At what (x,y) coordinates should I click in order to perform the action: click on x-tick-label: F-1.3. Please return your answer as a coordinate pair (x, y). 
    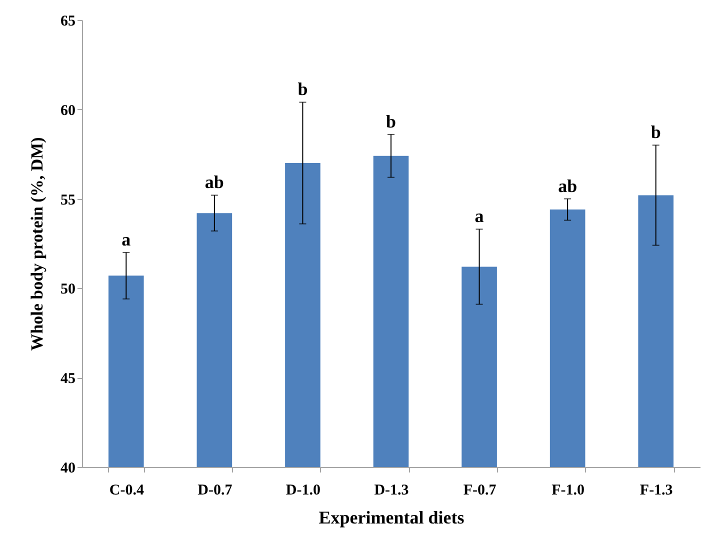
    Looking at the image, I should click on (656, 490).